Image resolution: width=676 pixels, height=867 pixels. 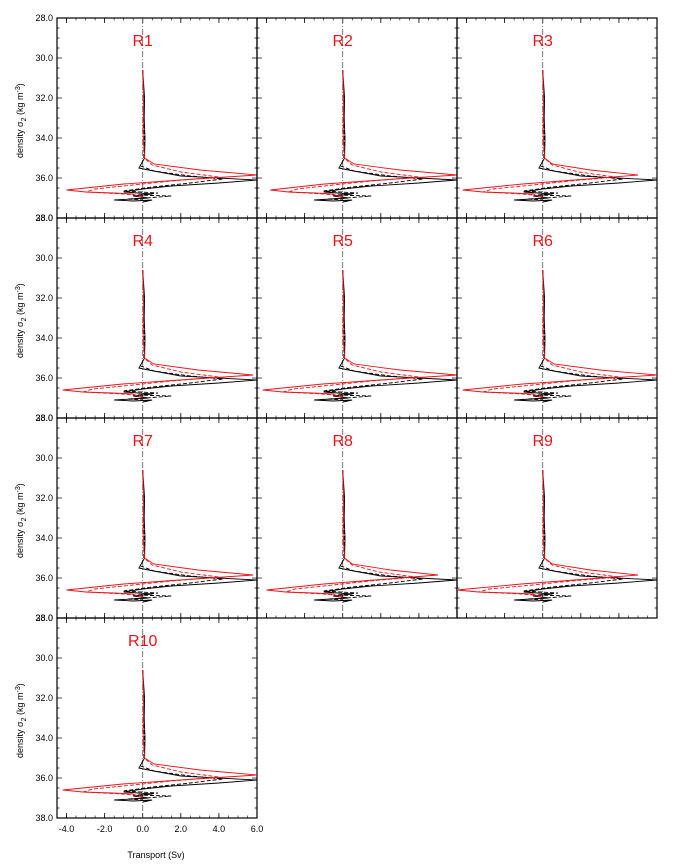 What do you see at coordinates (542, 41) in the screenshot?
I see `panel-title: R3` at bounding box center [542, 41].